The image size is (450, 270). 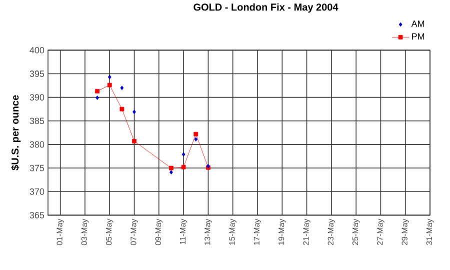 I want to click on x-tick-label: 11-May, so click(x=184, y=231).